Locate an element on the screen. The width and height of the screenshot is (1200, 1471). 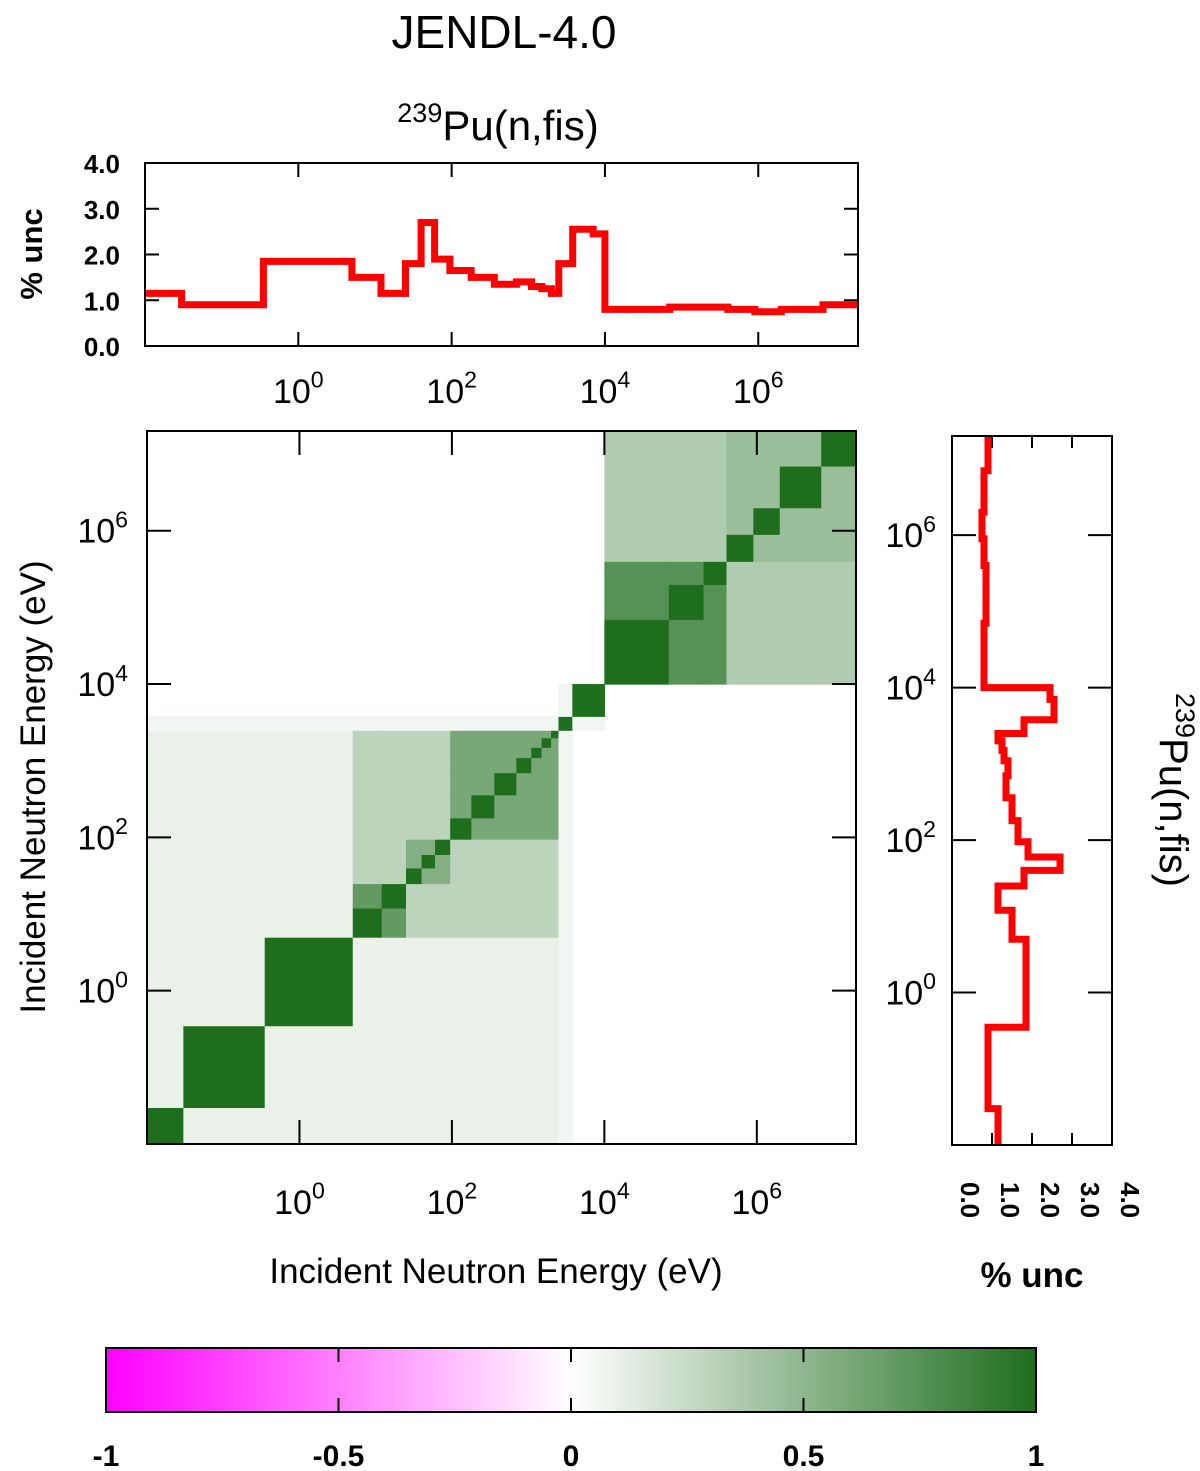
right-x-tick-label: 1.0 is located at coordinates (1010, 1200).